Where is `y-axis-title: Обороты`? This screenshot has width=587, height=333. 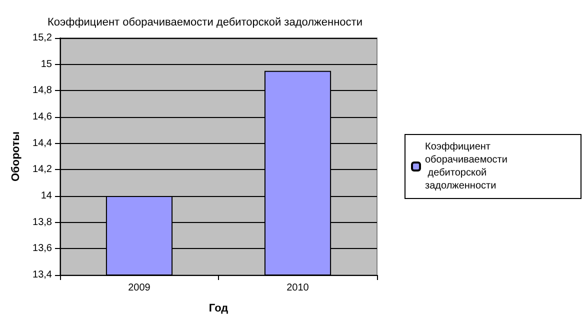 y-axis-title: Обороты is located at coordinates (16, 156).